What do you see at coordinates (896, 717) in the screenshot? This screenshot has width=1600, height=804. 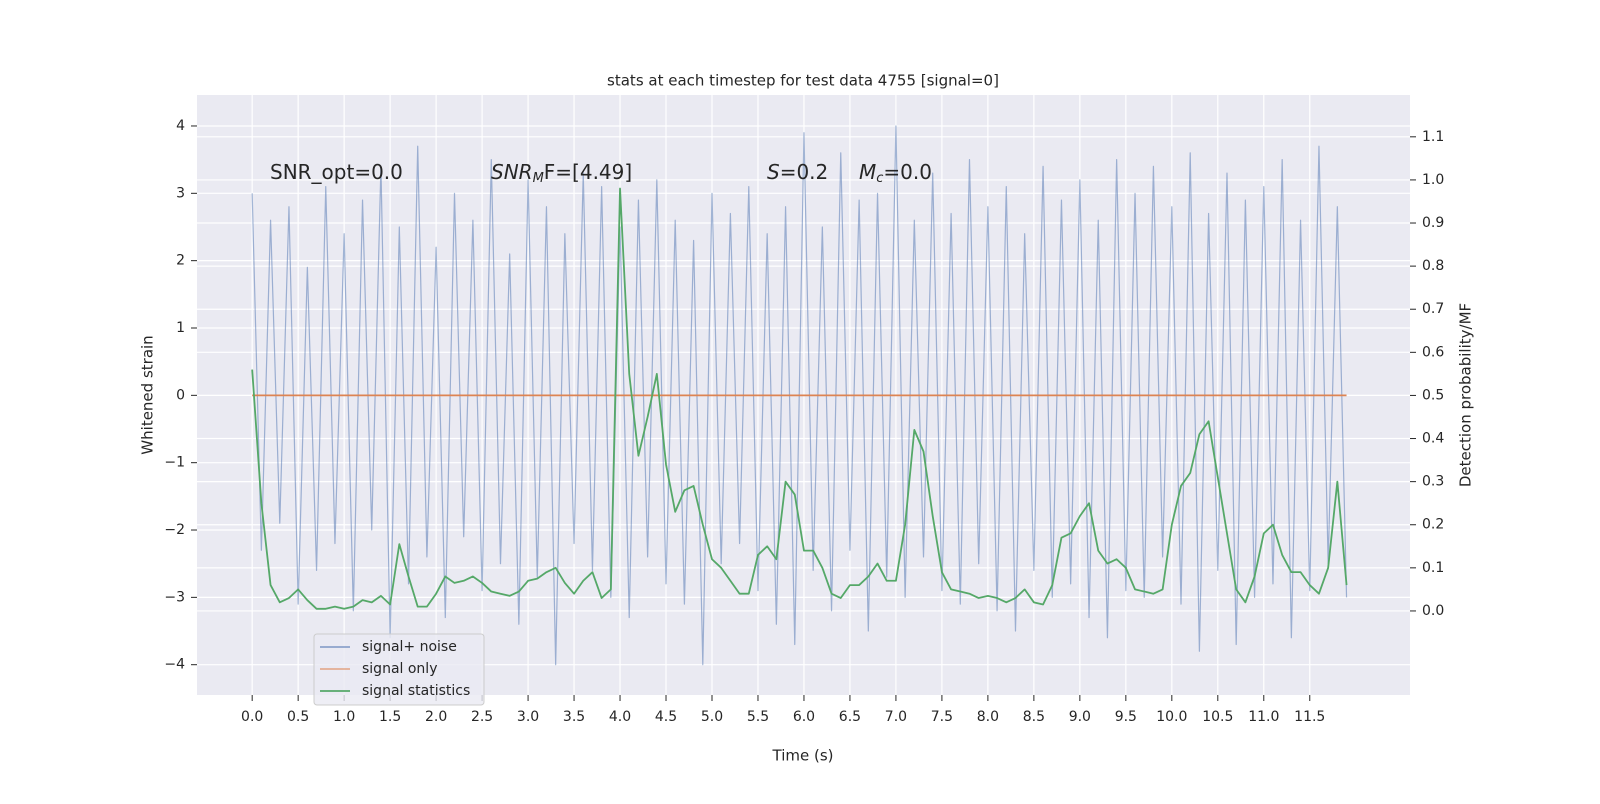 I see `x-tick-label: 7.0` at bounding box center [896, 717].